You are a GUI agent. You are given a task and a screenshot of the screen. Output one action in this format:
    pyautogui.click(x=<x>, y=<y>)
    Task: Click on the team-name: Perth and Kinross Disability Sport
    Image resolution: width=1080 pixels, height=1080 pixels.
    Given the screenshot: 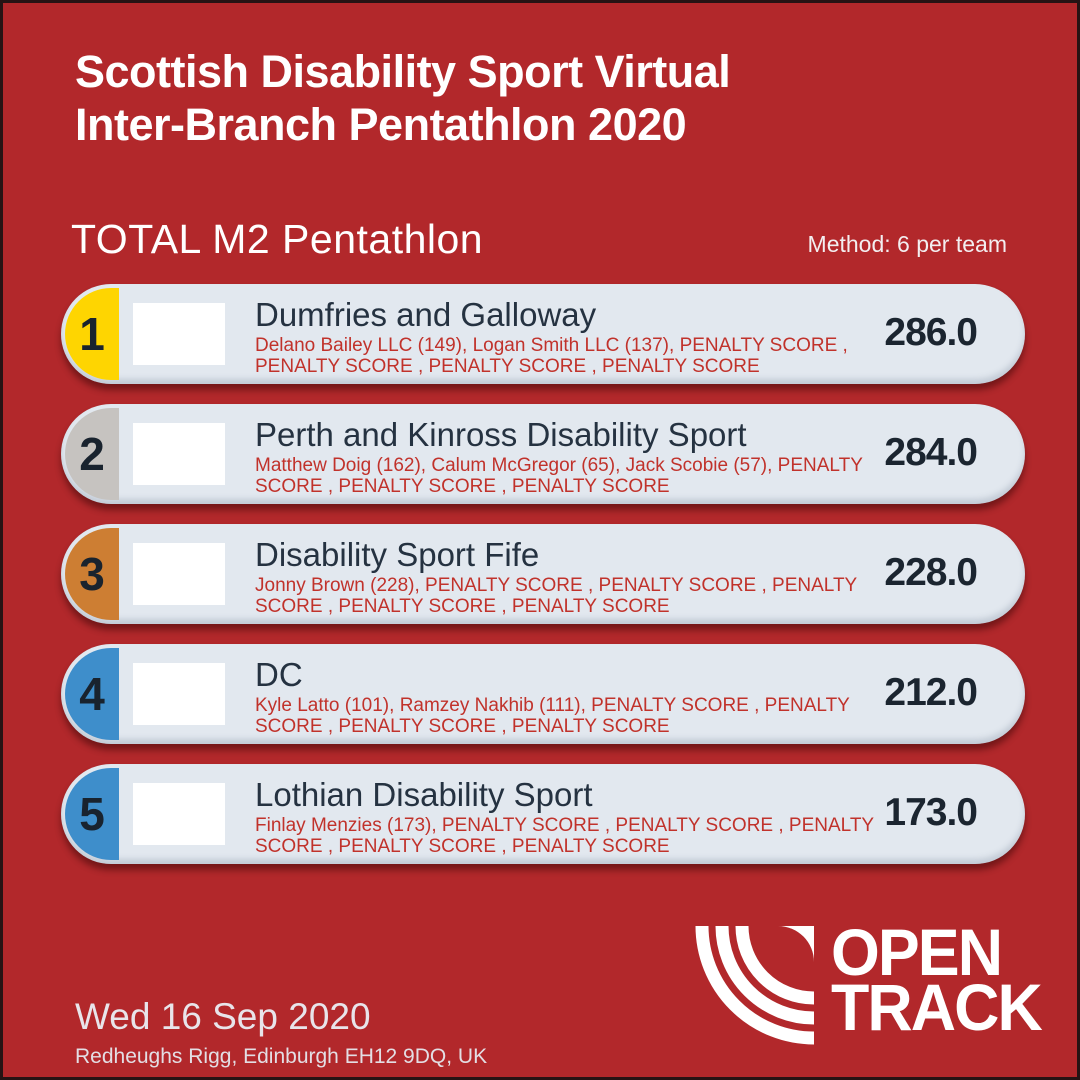 What is the action you would take?
    pyautogui.click(x=501, y=434)
    